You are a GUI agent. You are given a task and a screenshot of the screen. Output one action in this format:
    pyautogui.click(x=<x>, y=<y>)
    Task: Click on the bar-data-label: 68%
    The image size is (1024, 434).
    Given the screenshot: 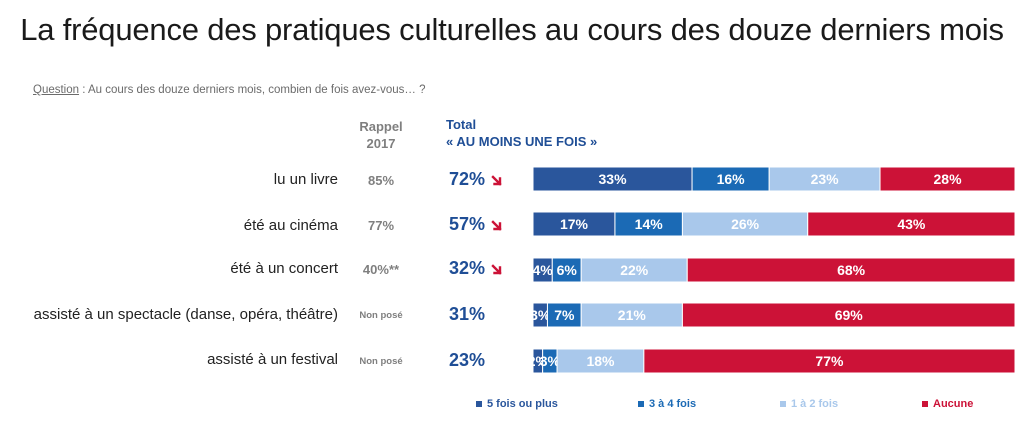 What is the action you would take?
    pyautogui.click(x=851, y=270)
    